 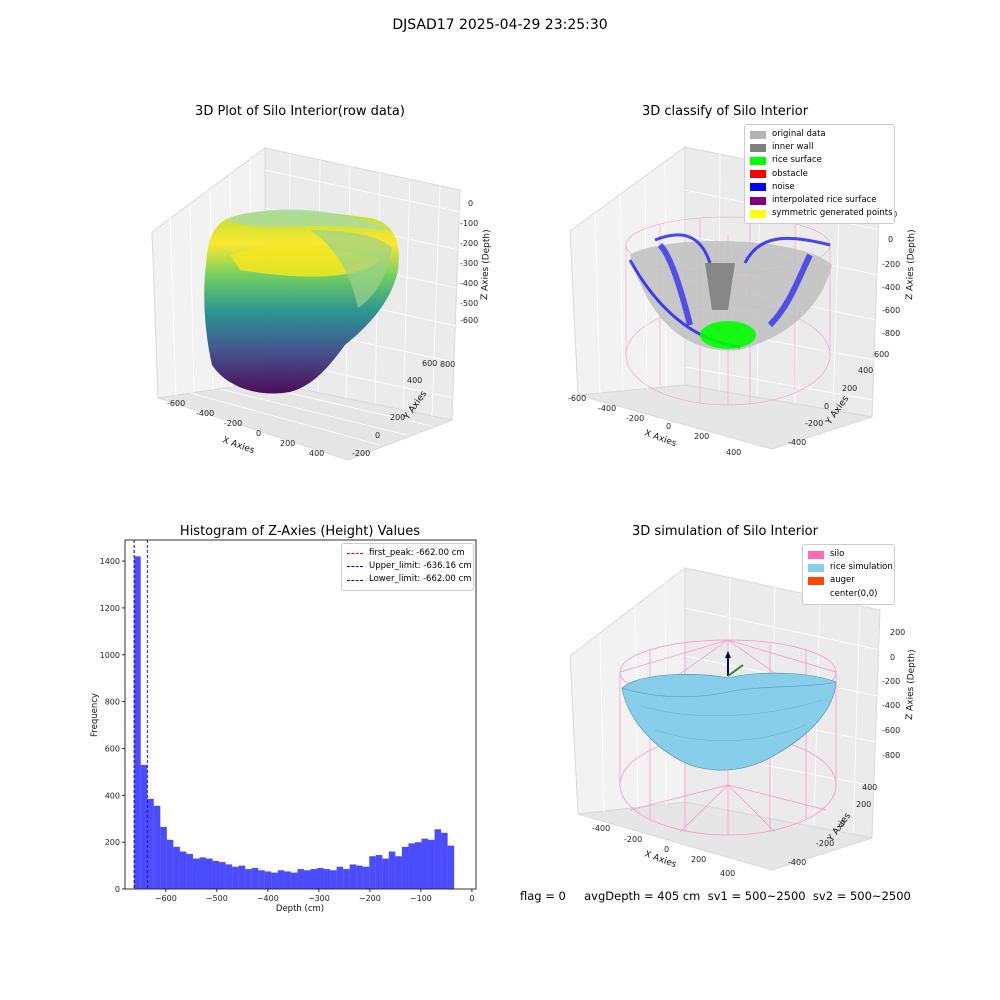 What do you see at coordinates (819, 134) in the screenshot?
I see `legend-entry: original data` at bounding box center [819, 134].